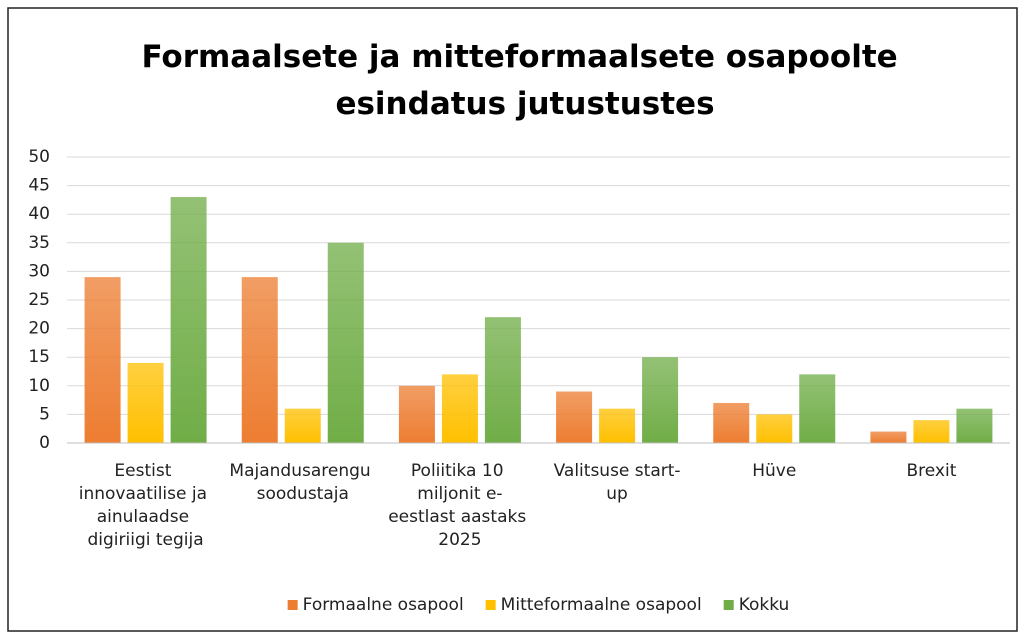 Image resolution: width=1024 pixels, height=636 pixels. I want to click on y-tick-label: 50, so click(39, 157).